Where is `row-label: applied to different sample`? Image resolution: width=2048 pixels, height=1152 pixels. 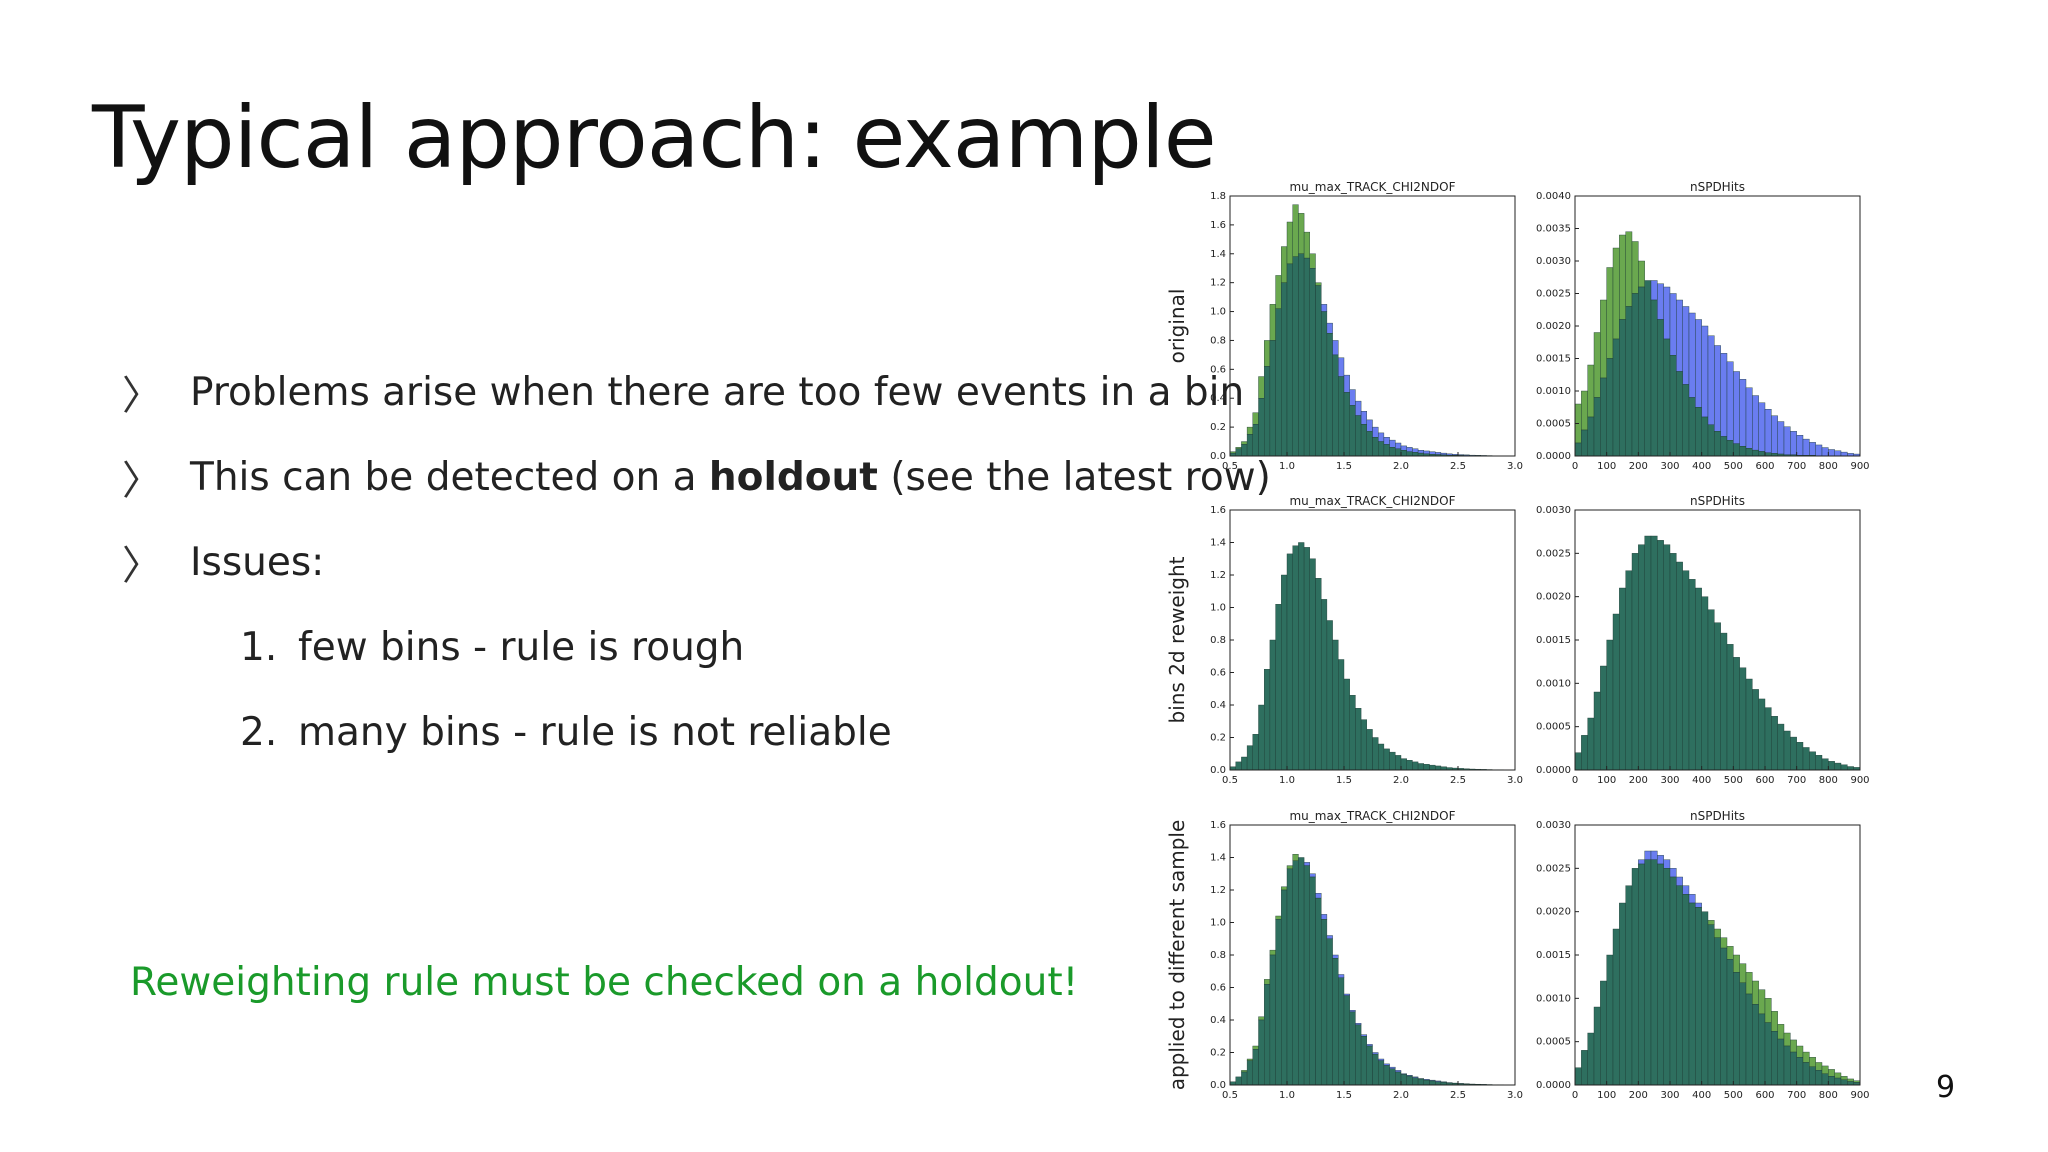 row-label: applied to different sample is located at coordinates (1177, 955).